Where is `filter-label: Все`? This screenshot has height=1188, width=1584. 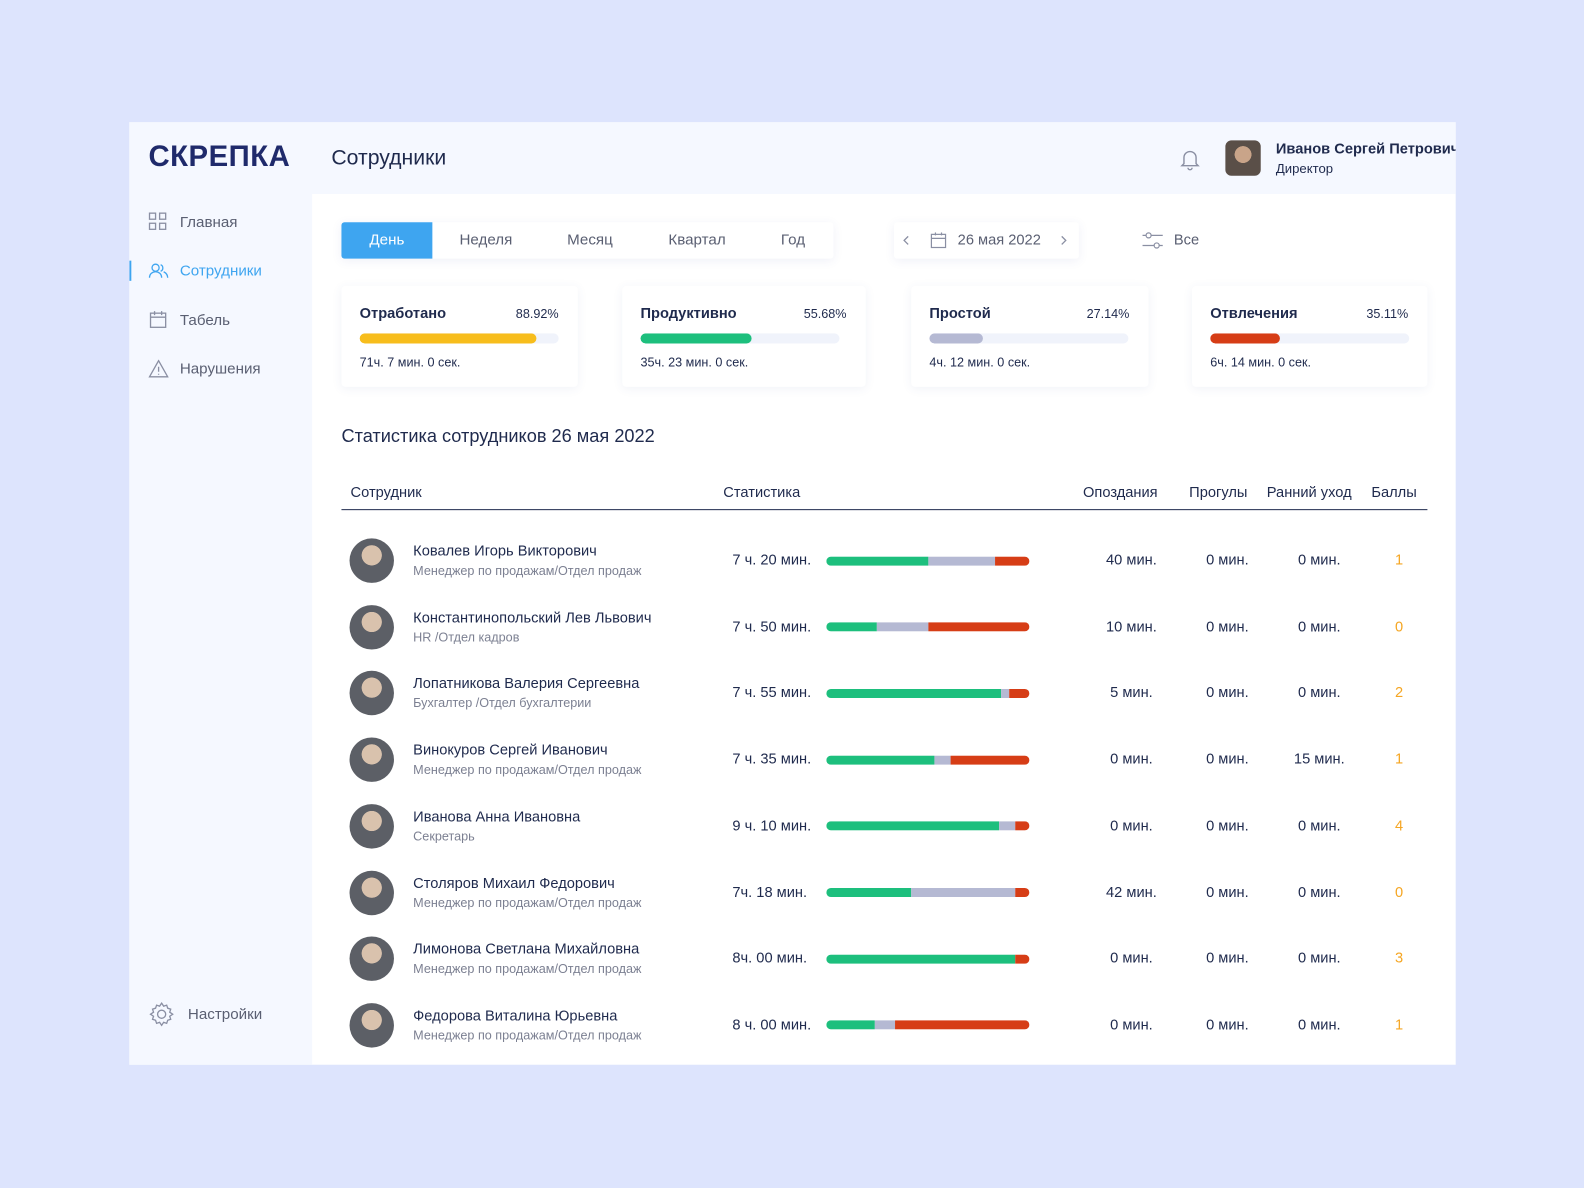
filter-label: Все is located at coordinates (1186, 240).